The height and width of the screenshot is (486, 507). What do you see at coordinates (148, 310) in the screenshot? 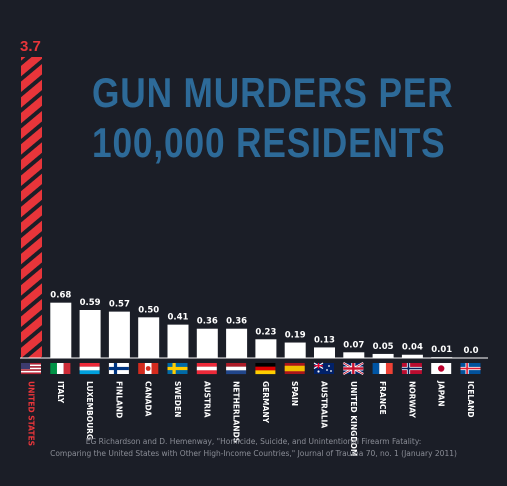
I see `value-label-canada: 0.50` at bounding box center [148, 310].